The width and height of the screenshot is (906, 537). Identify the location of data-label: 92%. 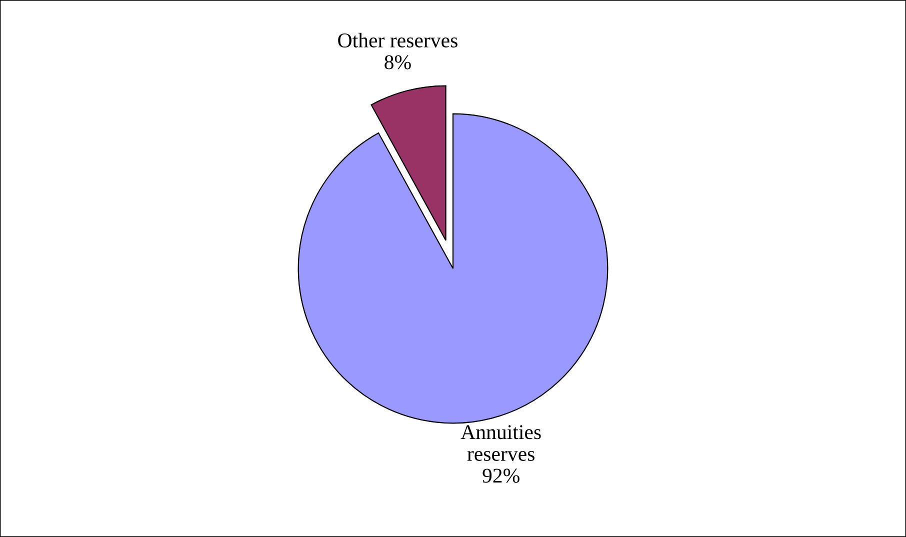
(501, 475).